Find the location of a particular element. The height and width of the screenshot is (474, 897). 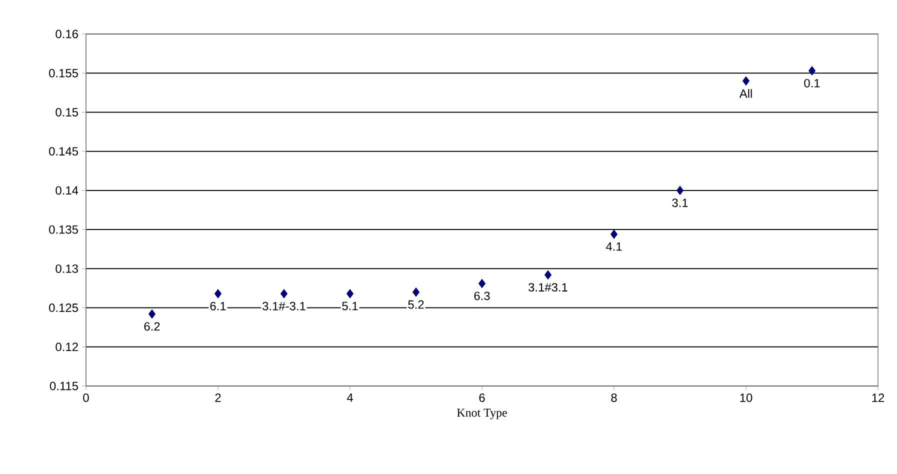

annotation: 3.1#-3.1 is located at coordinates (284, 306).